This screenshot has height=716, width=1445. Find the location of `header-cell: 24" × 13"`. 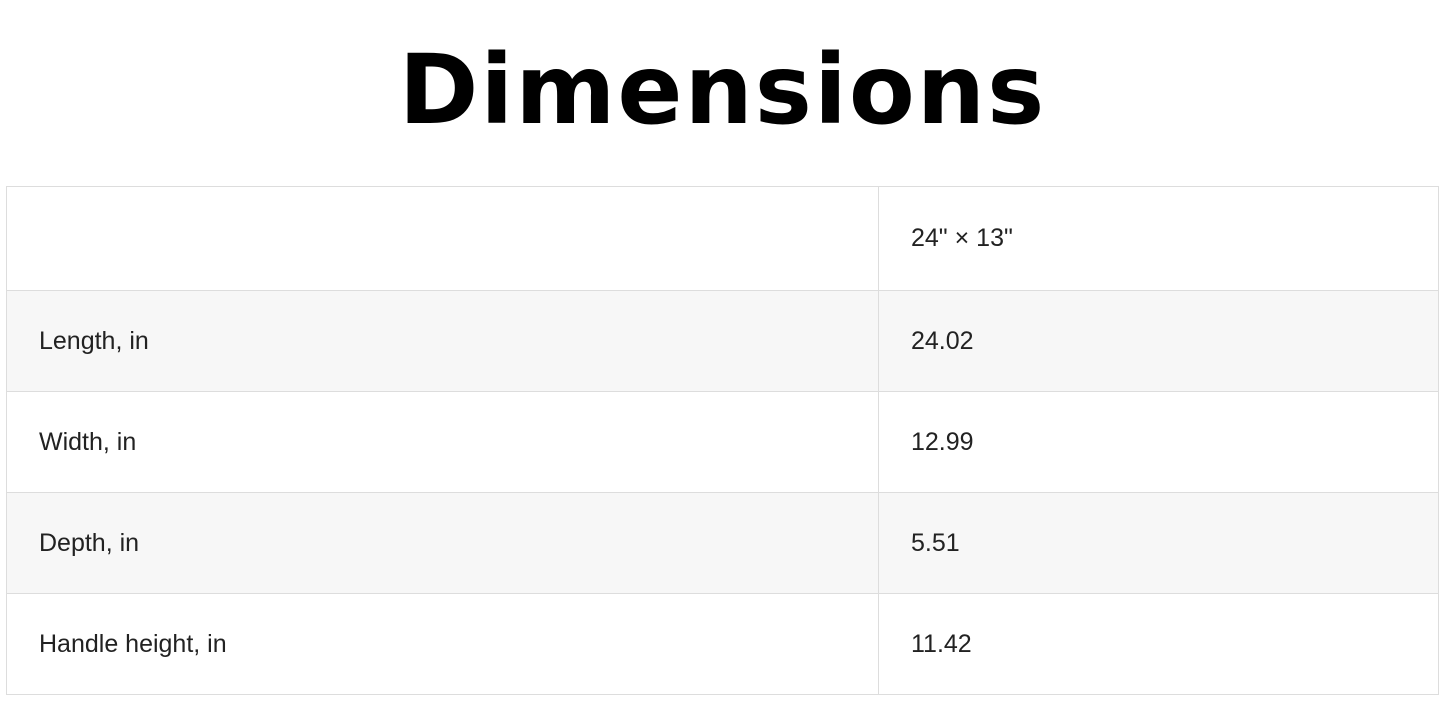

header-cell: 24" × 13" is located at coordinates (1158, 238).